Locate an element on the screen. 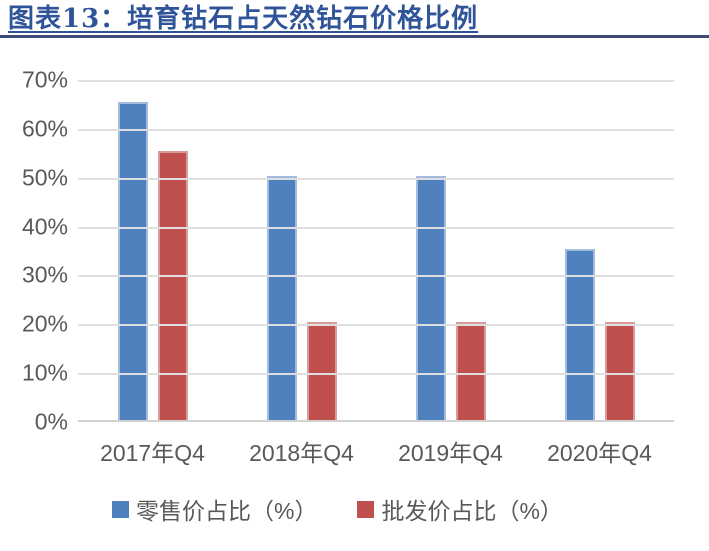 The width and height of the screenshot is (709, 551). y-tick-label: 70% is located at coordinates (44, 79).